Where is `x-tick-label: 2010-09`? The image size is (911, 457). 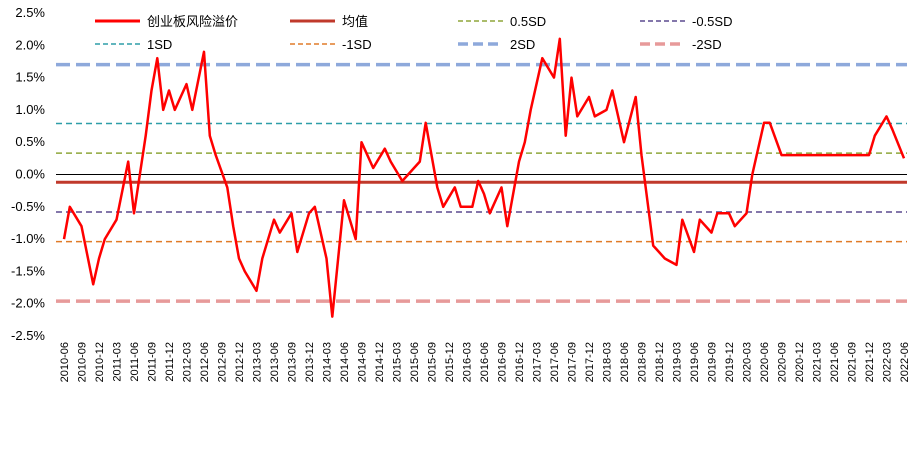
x-tick-label: 2010-09 is located at coordinates (83, 362).